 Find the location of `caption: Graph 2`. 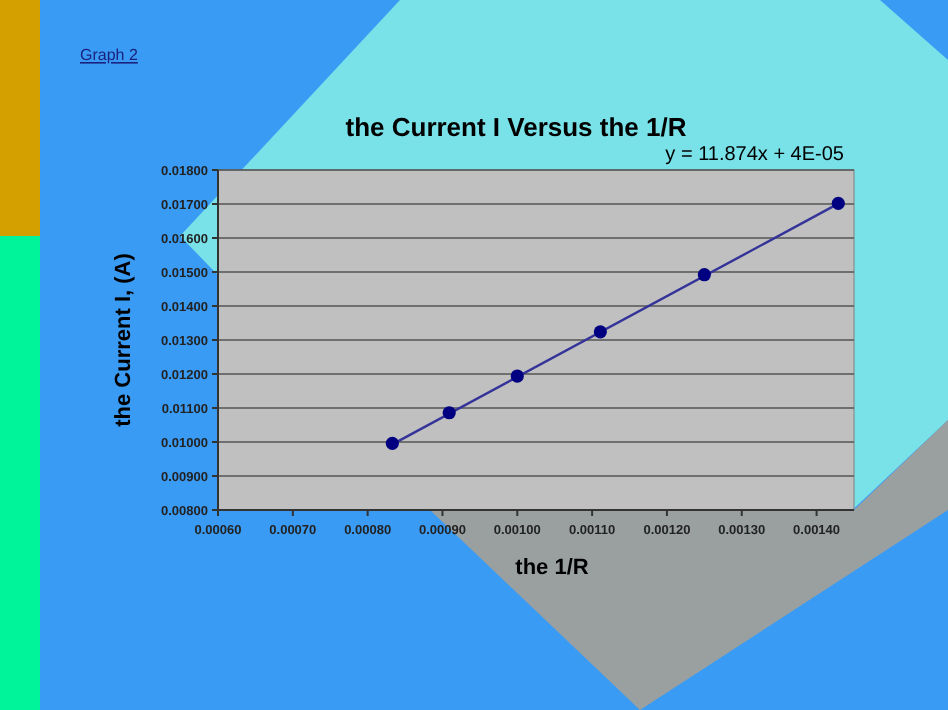

caption: Graph 2 is located at coordinates (109, 55).